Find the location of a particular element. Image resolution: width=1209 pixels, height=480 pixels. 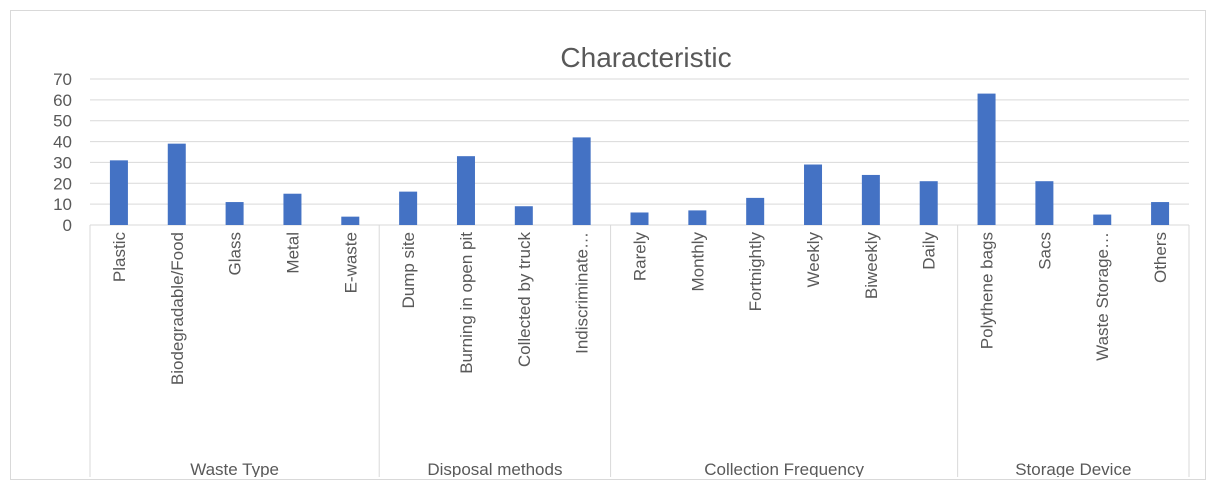

y-tick-label: 40 is located at coordinates (62, 142).